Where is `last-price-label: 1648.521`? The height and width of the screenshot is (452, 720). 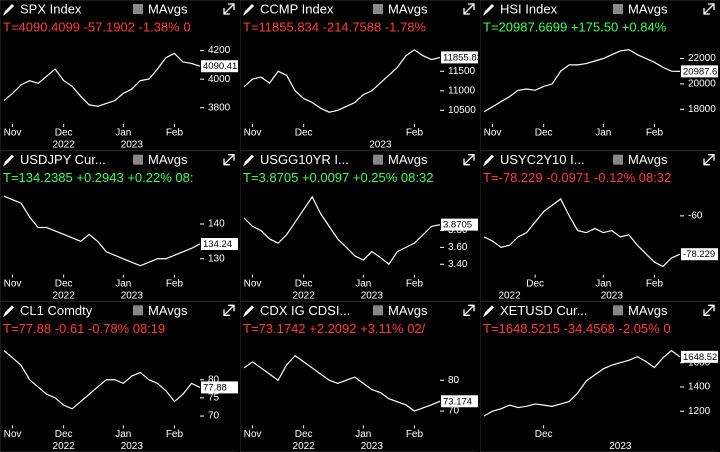 last-price-label: 1648.521 is located at coordinates (701, 357).